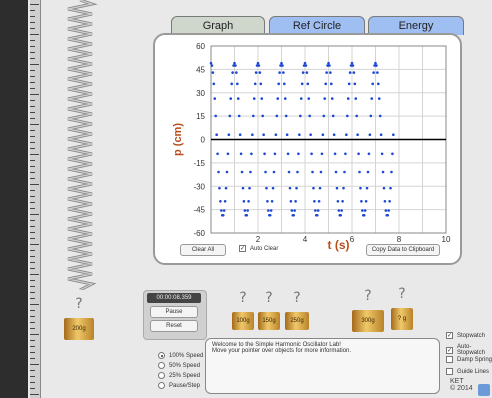 This screenshot has height=398, width=492. Describe the element at coordinates (264, 248) in the screenshot. I see `auto-clear-label: Auto Clear` at that location.